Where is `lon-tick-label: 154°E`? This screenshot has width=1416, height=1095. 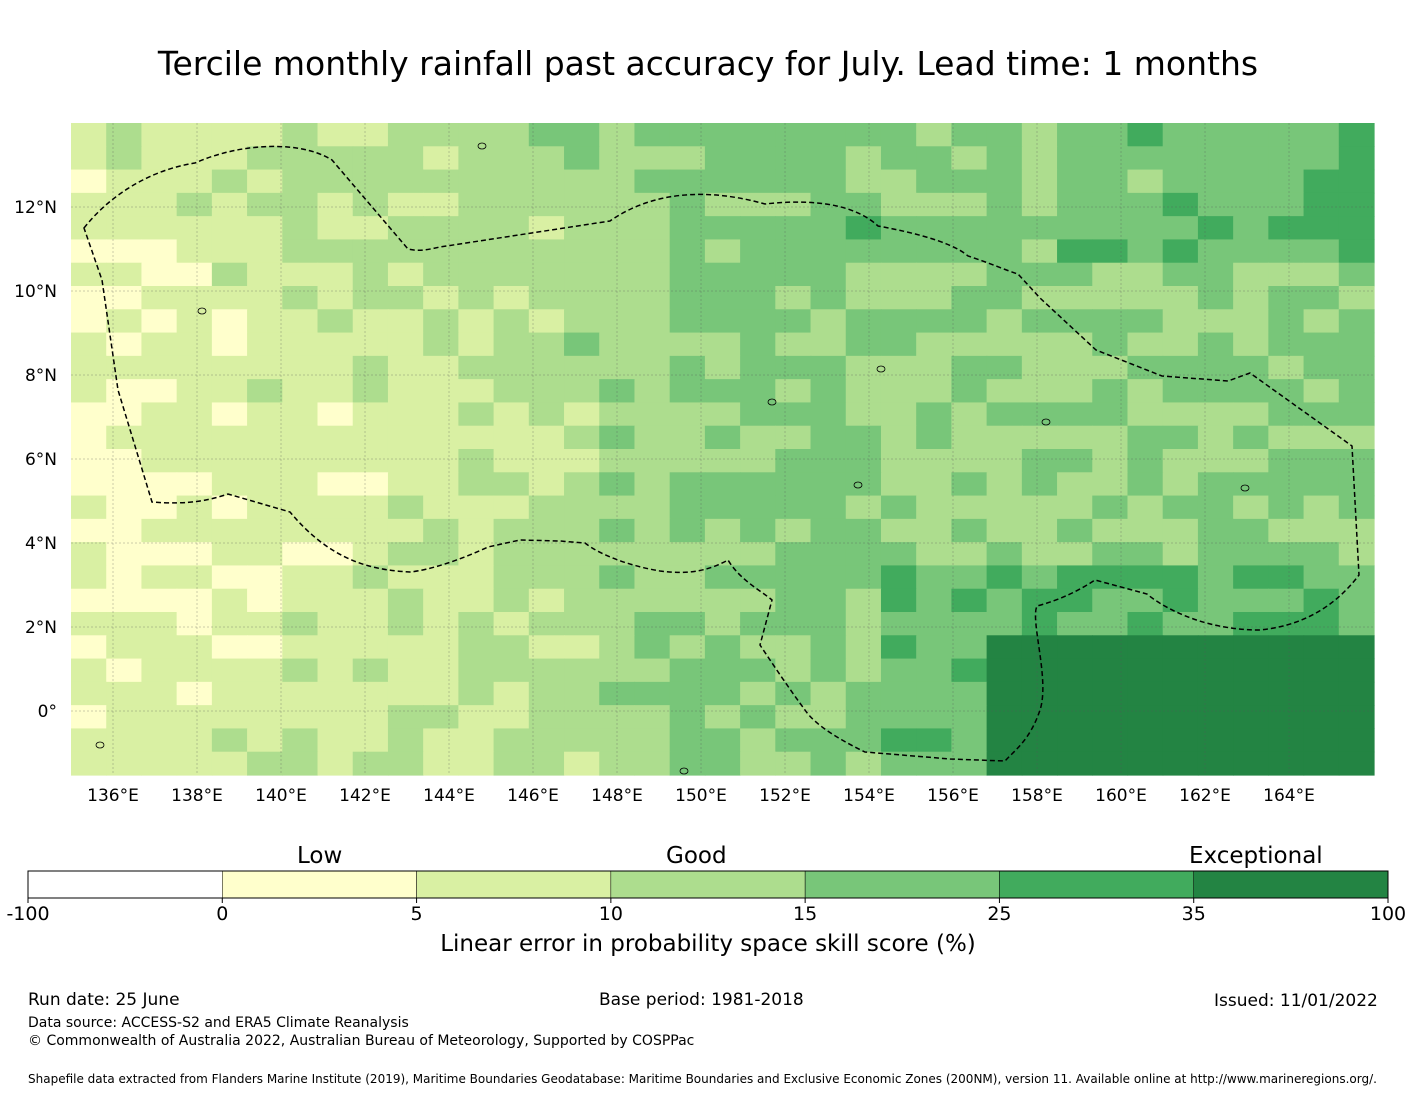
lon-tick-label: 154°E is located at coordinates (869, 796).